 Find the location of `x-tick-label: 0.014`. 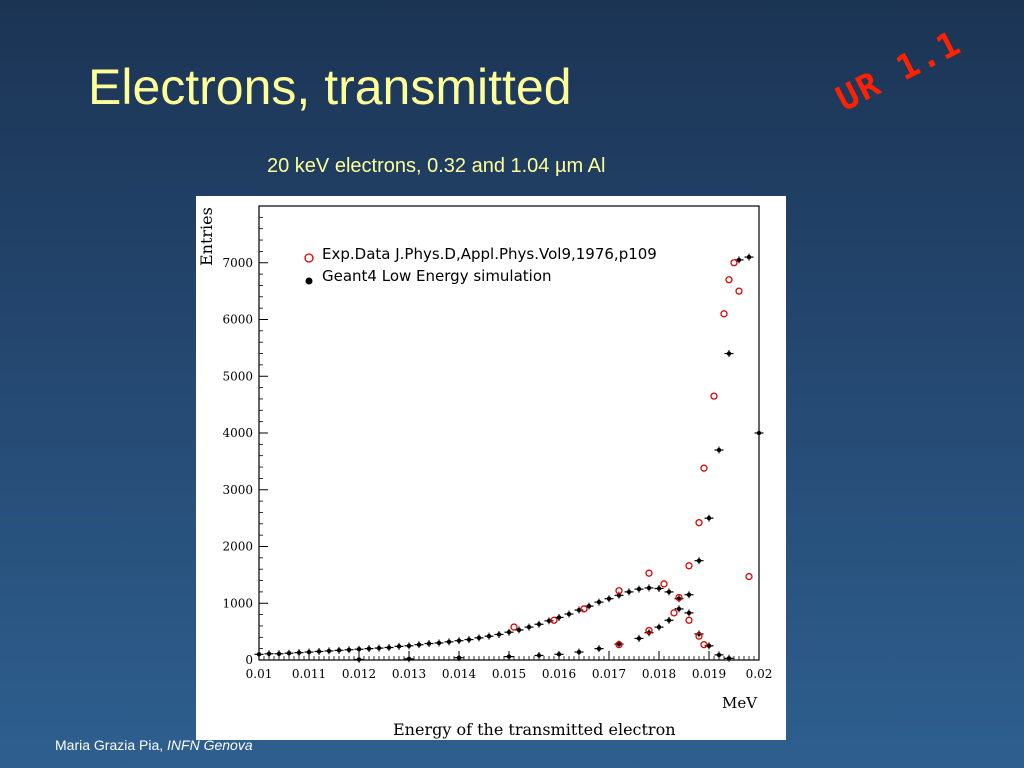

x-tick-label: 0.014 is located at coordinates (459, 674).